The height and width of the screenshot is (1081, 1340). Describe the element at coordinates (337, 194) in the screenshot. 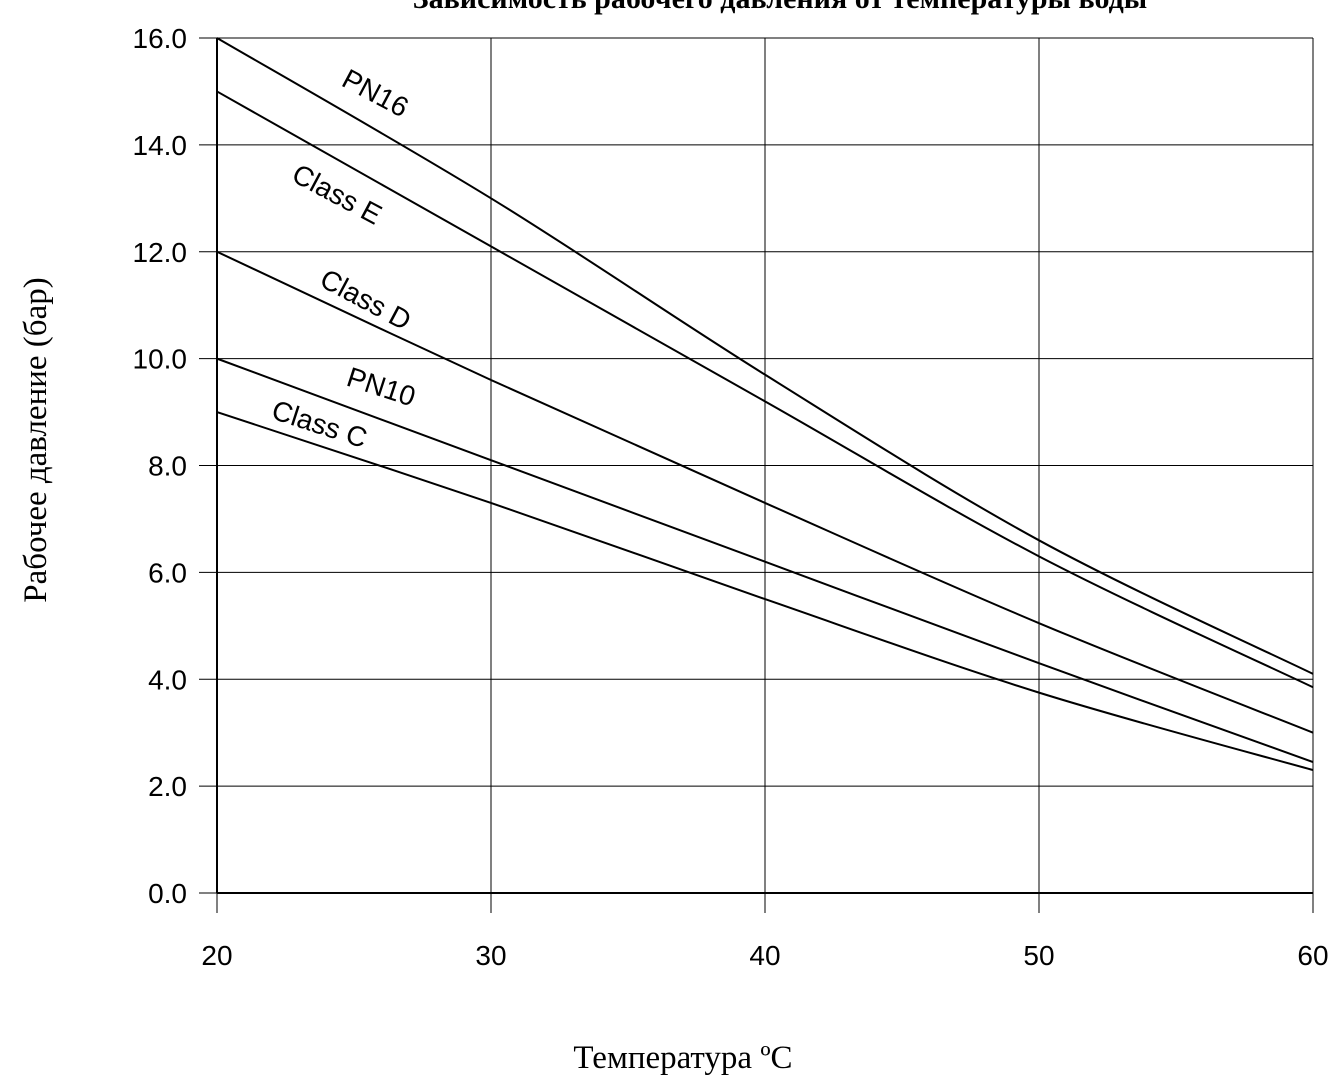

I see `series-label-class-e: Class E` at that location.